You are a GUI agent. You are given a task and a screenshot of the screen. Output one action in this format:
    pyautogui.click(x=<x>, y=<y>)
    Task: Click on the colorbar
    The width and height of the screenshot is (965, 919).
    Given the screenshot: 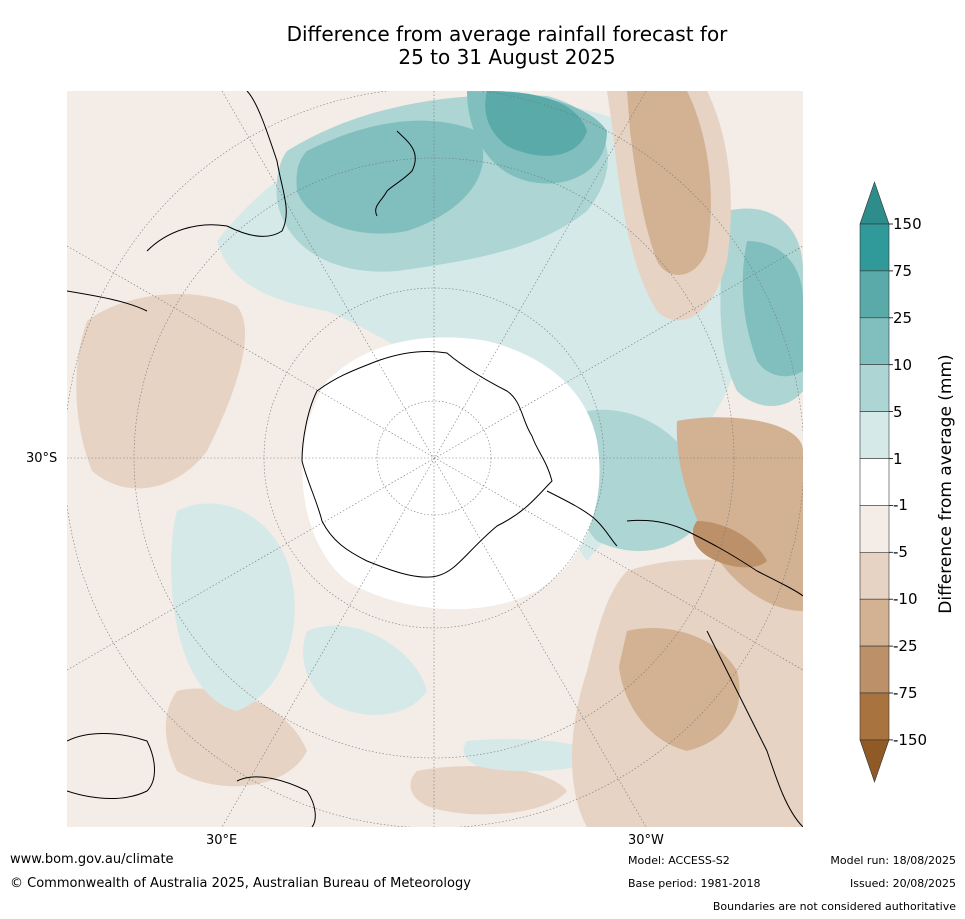 What is the action you would take?
    pyautogui.click(x=876, y=482)
    